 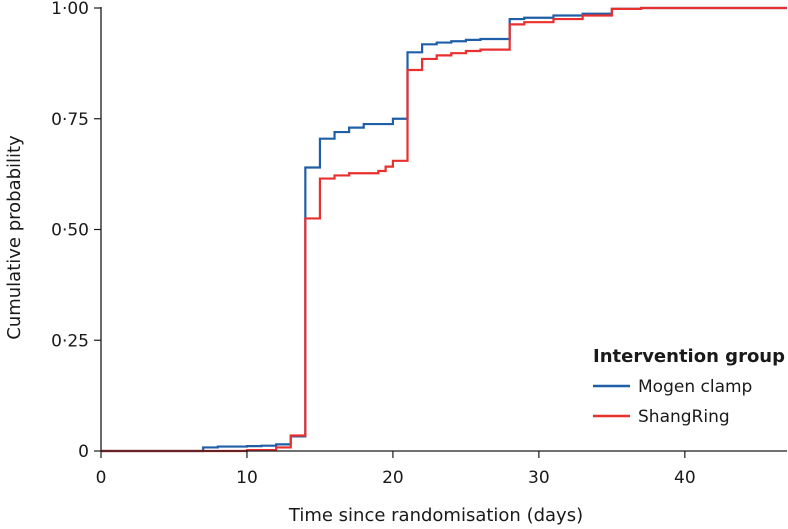 What do you see at coordinates (70, 120) in the screenshot?
I see `y-tick-label: 0·75` at bounding box center [70, 120].